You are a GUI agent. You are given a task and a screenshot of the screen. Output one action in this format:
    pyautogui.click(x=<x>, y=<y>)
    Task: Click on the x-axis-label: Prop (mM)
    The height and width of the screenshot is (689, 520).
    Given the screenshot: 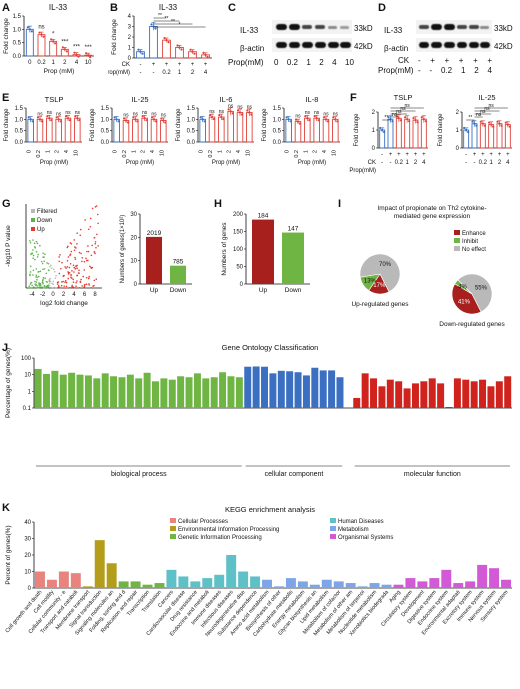 What is the action you would take?
    pyautogui.click(x=226, y=163)
    